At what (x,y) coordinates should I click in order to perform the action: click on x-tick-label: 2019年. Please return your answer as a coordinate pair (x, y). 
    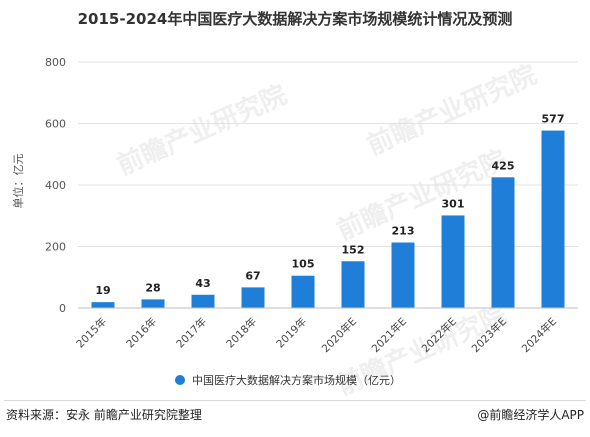
    Looking at the image, I should click on (292, 333).